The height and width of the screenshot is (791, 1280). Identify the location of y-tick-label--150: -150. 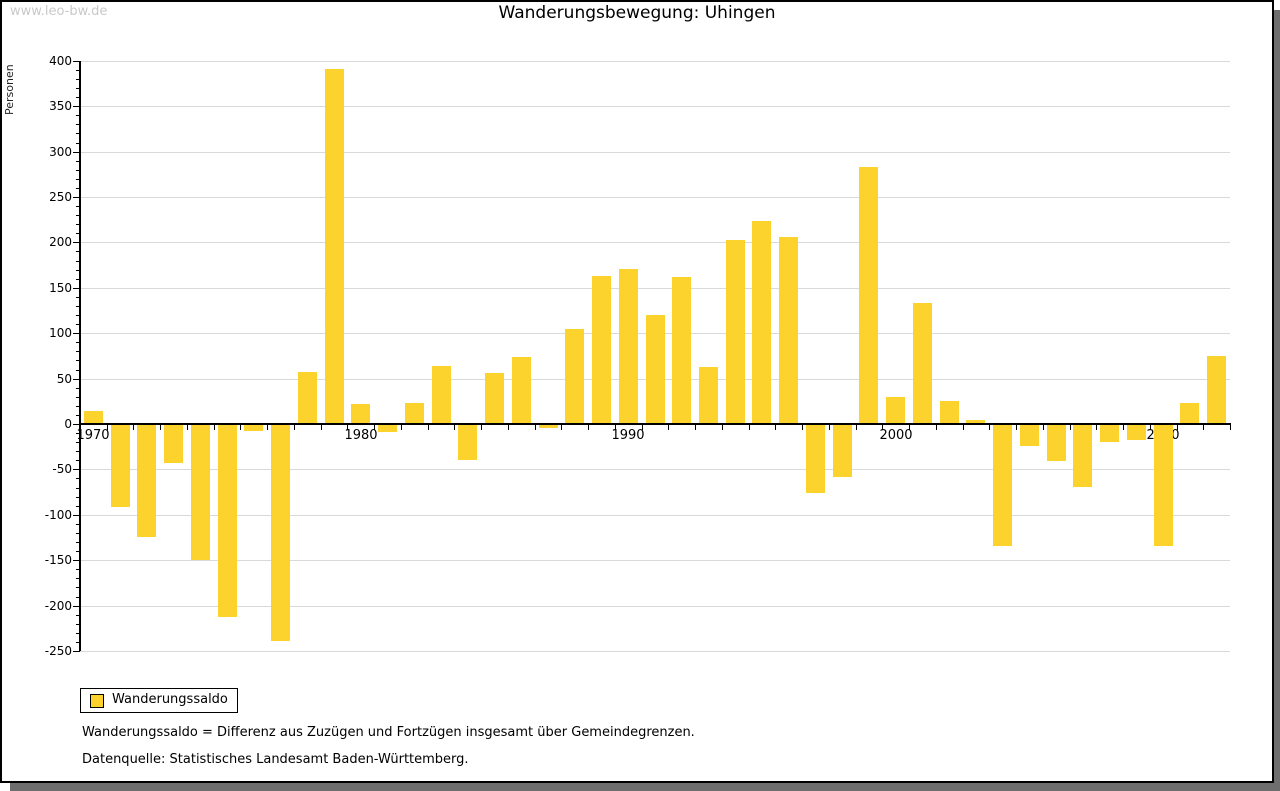
(58, 560).